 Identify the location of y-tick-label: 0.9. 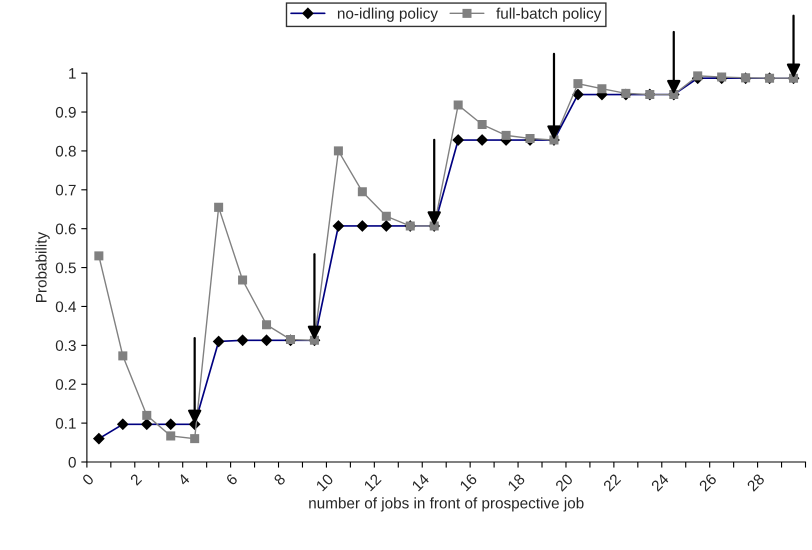
(66, 112).